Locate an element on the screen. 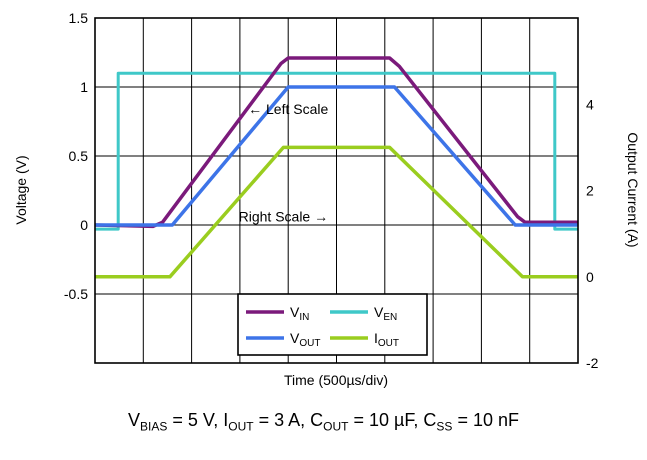 The width and height of the screenshot is (647, 460). legend-label: IOUT is located at coordinates (386, 339).